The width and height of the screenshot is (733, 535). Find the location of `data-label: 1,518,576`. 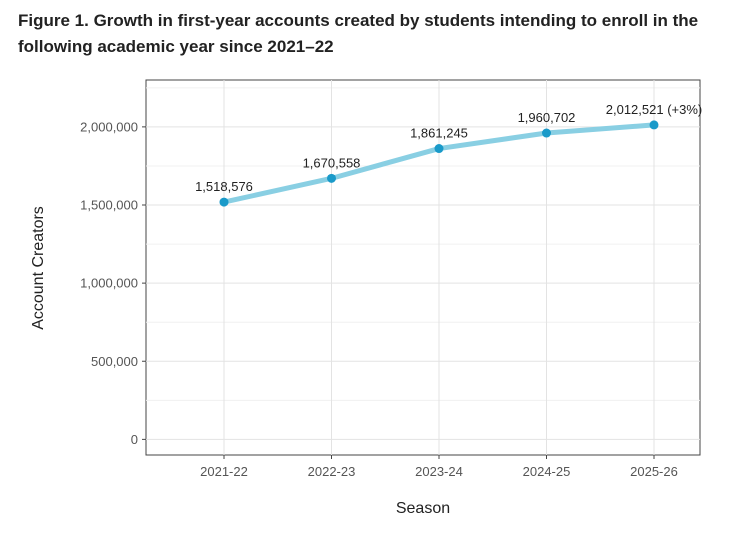

data-label: 1,518,576 is located at coordinates (224, 186).